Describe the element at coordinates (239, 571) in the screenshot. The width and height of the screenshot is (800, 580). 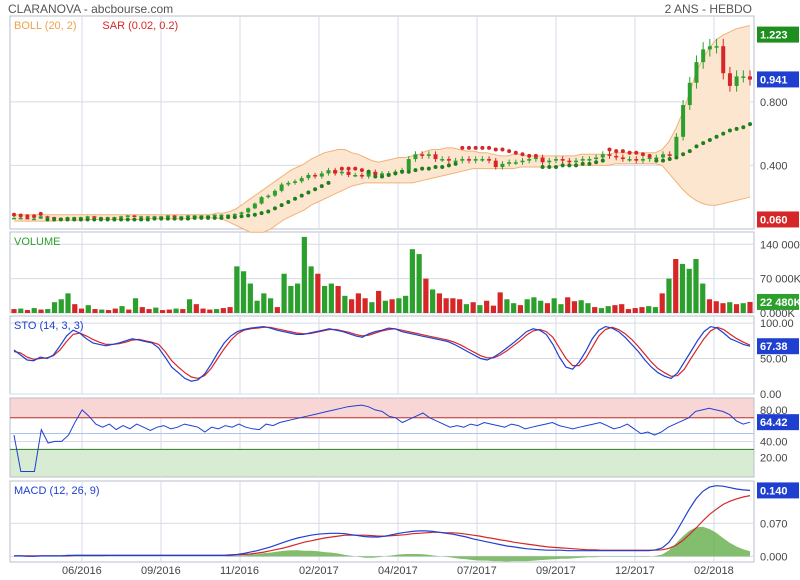
I see `x-tick-label: 11/2016` at that location.